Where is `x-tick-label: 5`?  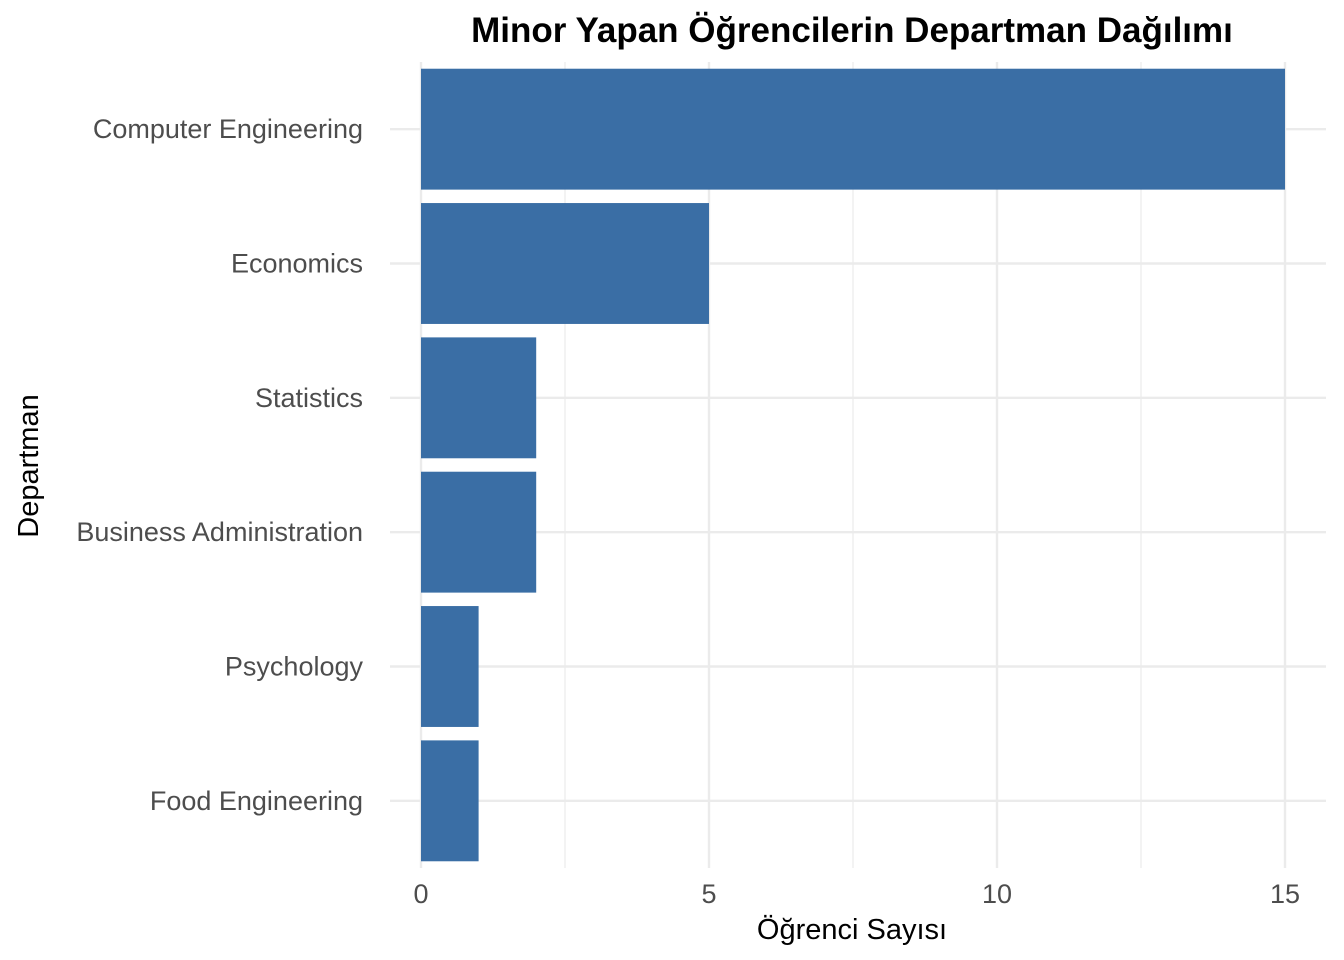 x-tick-label: 5 is located at coordinates (708, 894).